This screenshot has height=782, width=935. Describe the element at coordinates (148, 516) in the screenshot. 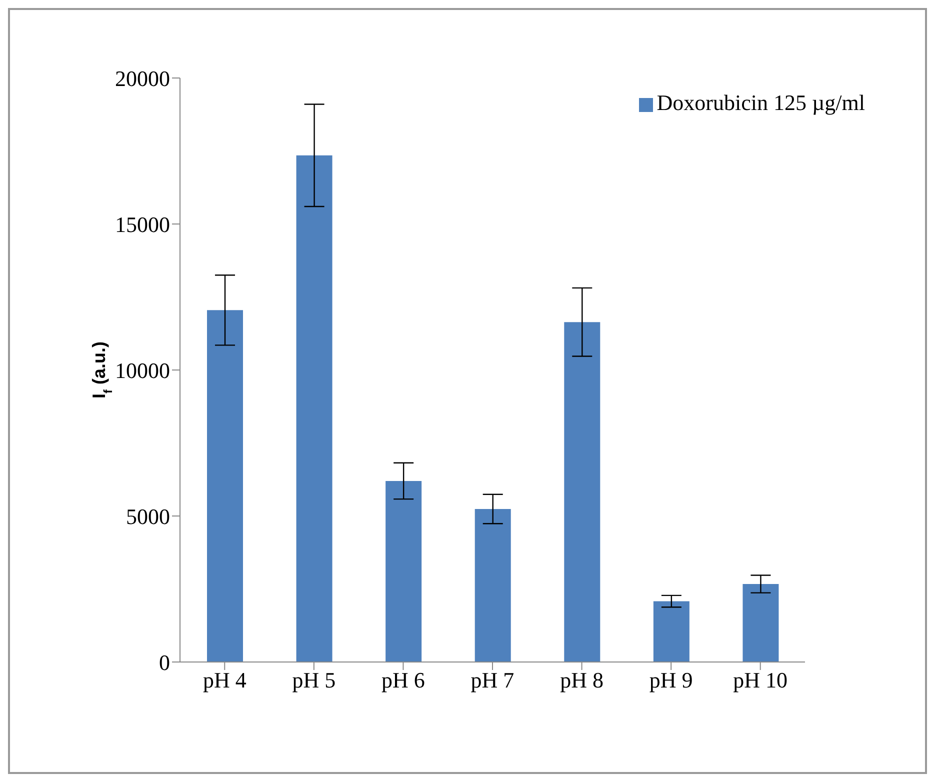

I see `y-tick-label: 5000` at that location.